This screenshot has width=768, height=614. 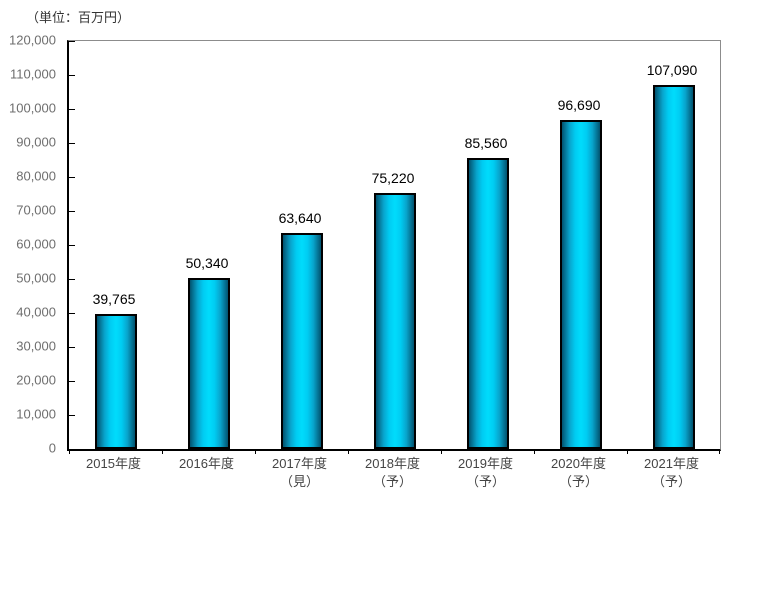 I want to click on y-axis-tick-label: 40,000, so click(x=36, y=312).